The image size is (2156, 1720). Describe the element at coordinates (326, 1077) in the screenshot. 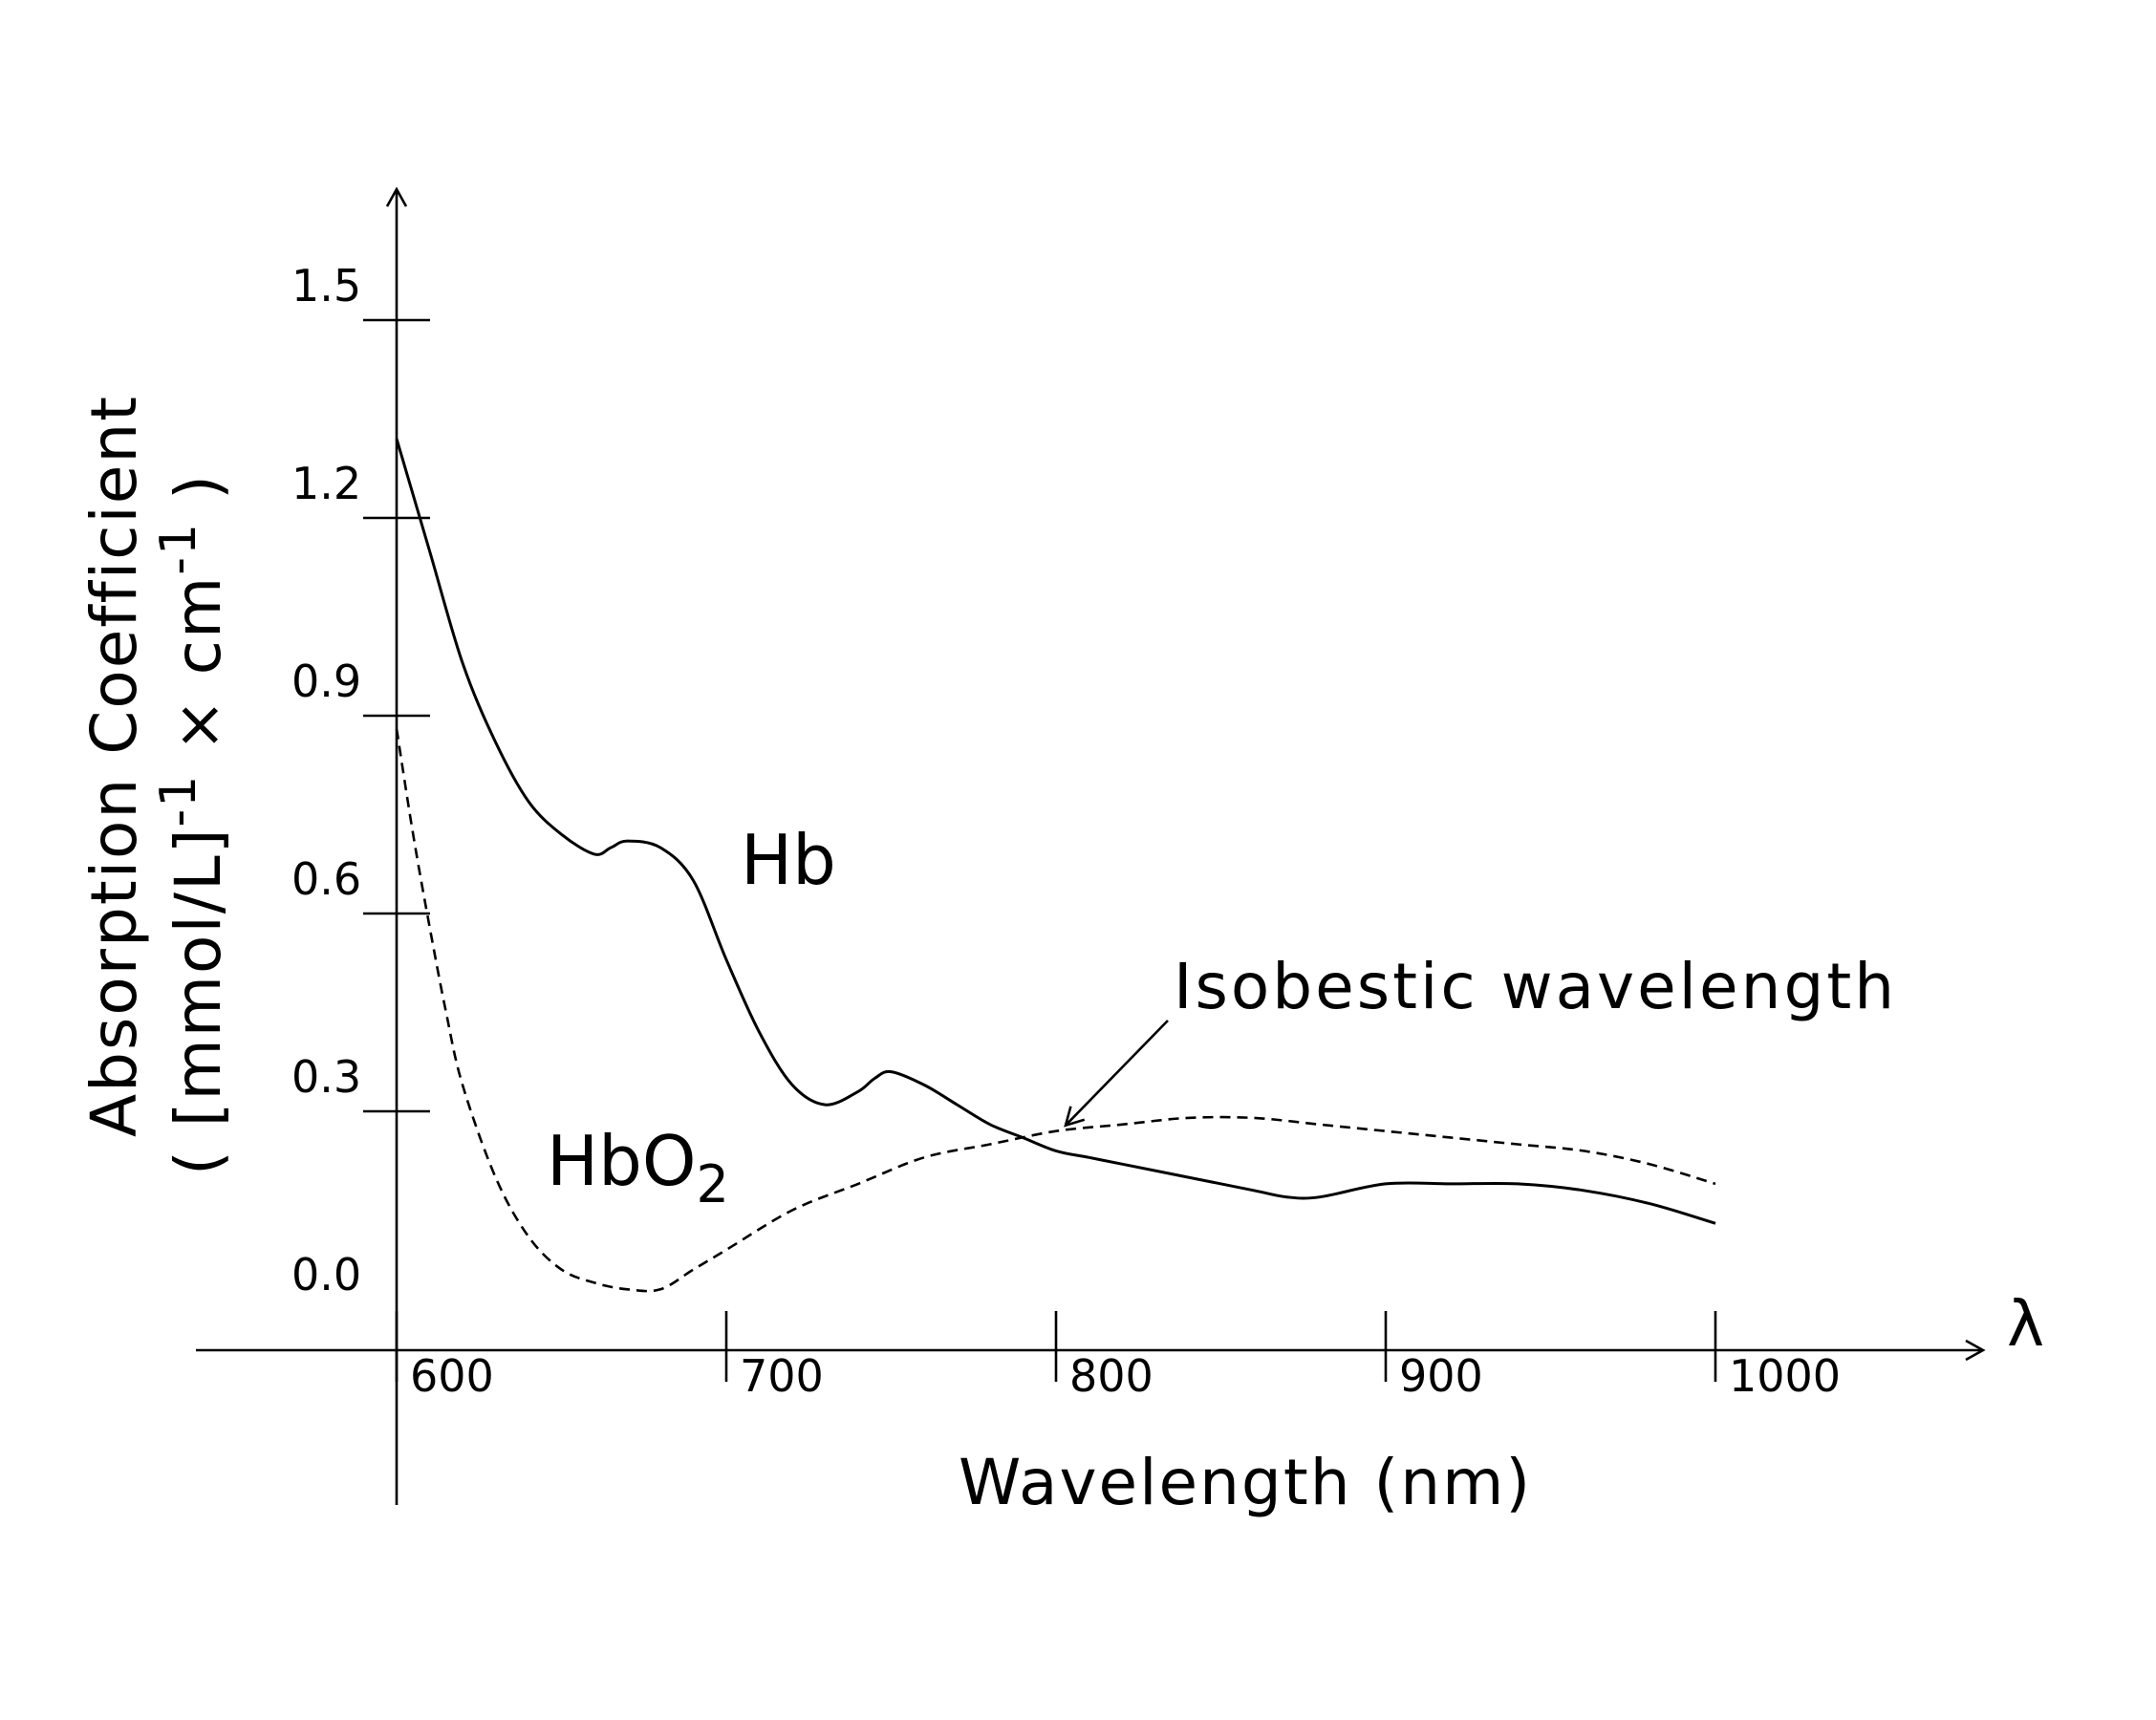

I see `y-tick-label-0.3: 0.3` at that location.